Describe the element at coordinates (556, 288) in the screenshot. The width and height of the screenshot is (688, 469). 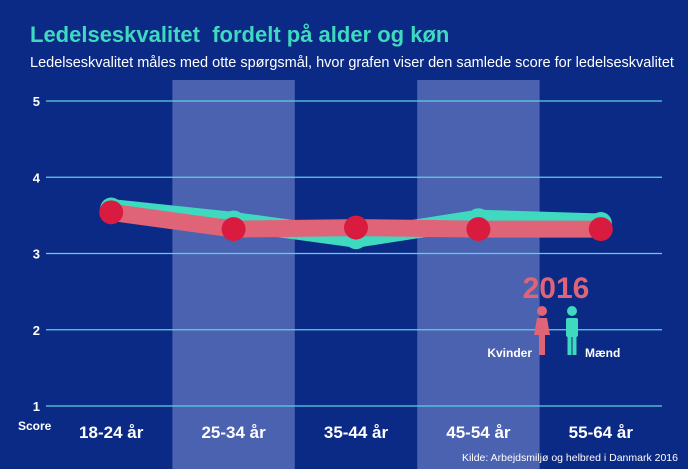
I see `legend-year: 2016` at that location.